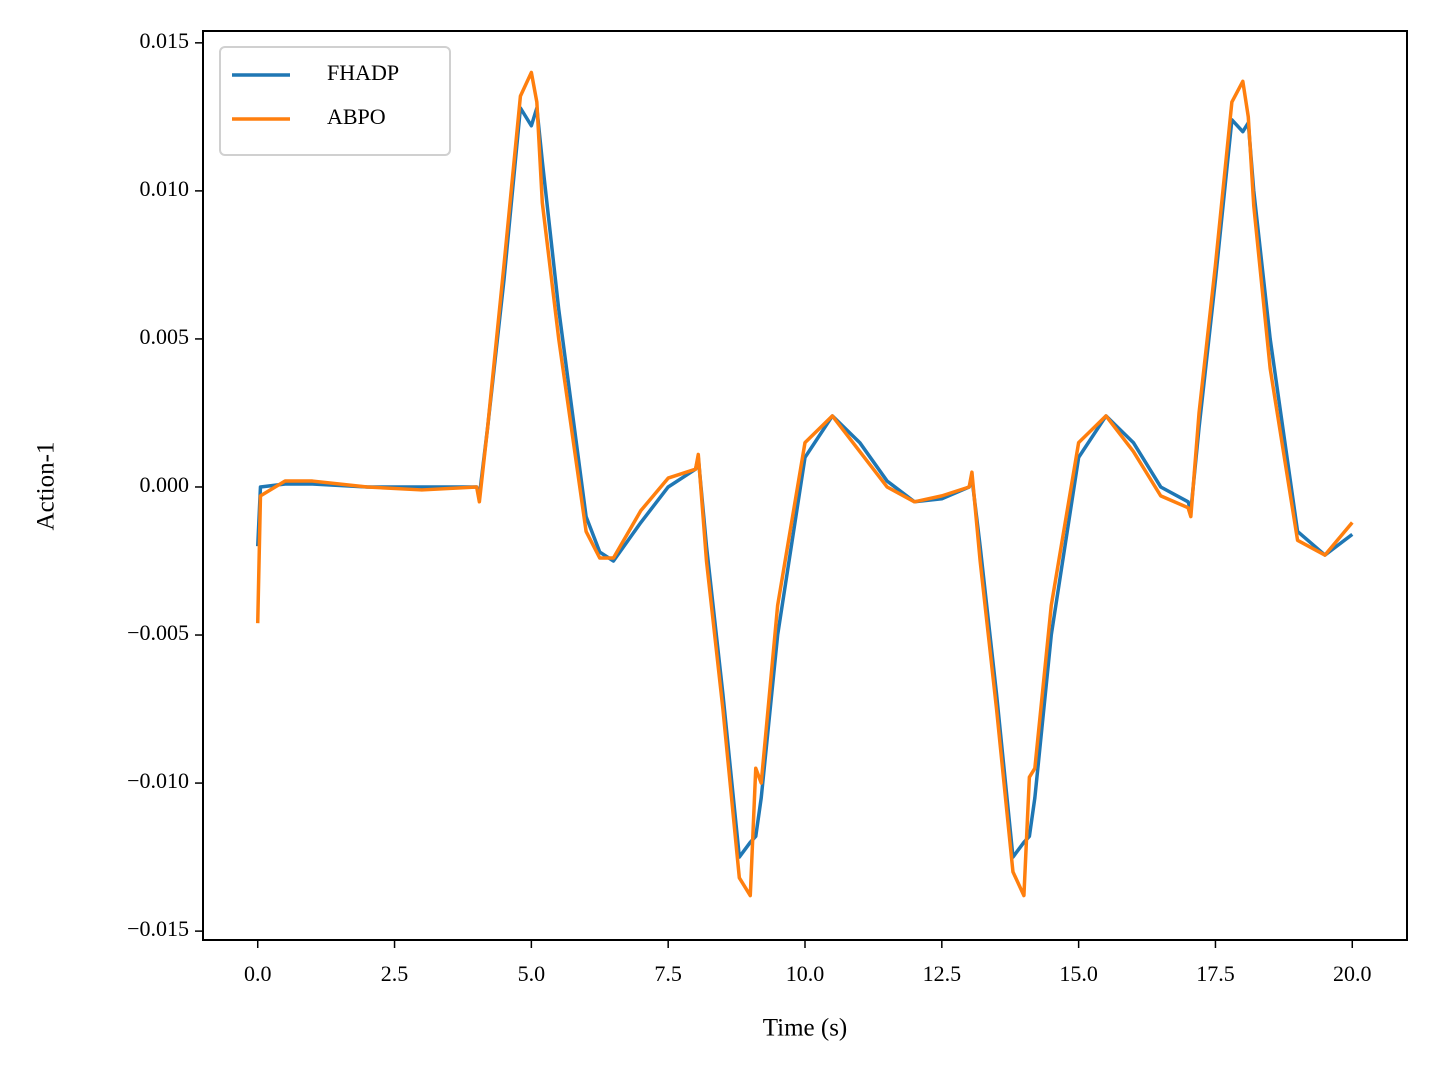 This screenshot has width=1435, height=1080. Describe the element at coordinates (942, 973) in the screenshot. I see `x-tick-label: 12.5` at that location.